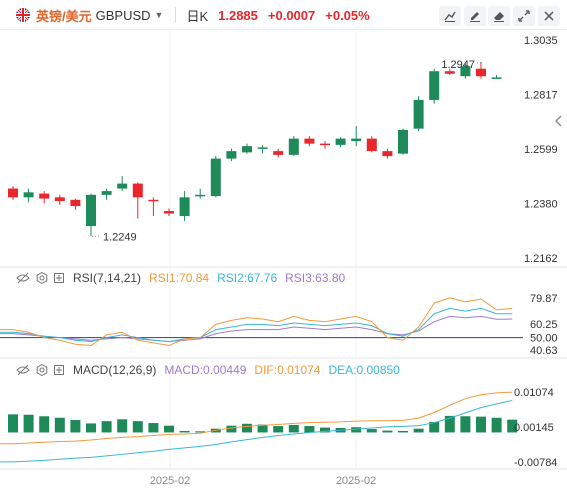  What do you see at coordinates (179, 278) in the screenshot?
I see `rsi1-value: RSI1:70.84` at bounding box center [179, 278].